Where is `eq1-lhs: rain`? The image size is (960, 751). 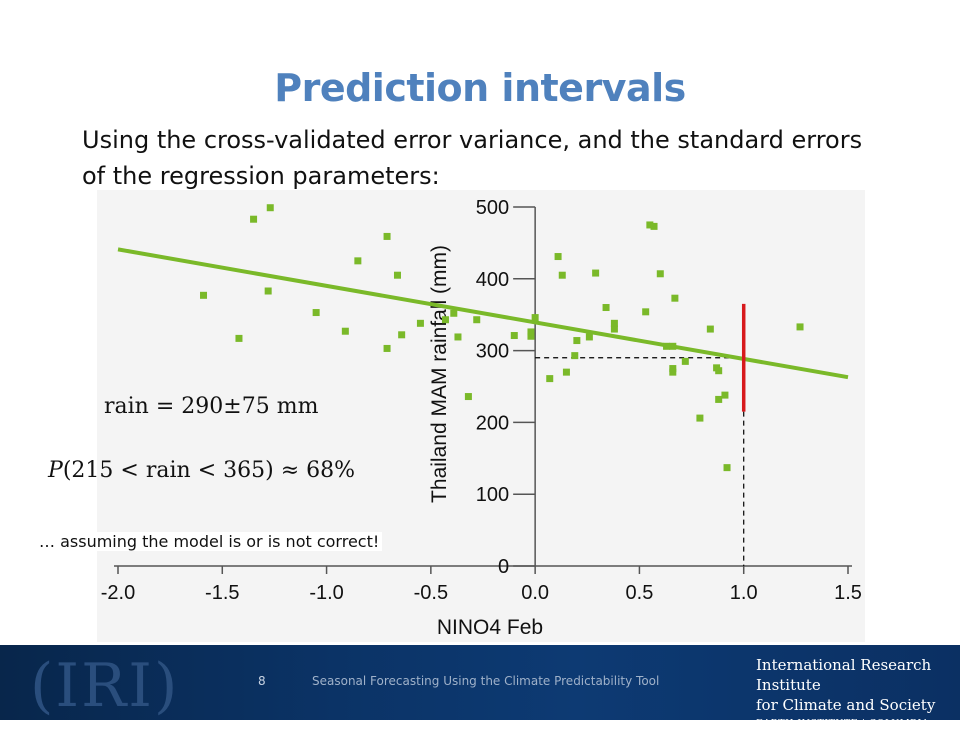
eq1-lhs: rain is located at coordinates (126, 406).